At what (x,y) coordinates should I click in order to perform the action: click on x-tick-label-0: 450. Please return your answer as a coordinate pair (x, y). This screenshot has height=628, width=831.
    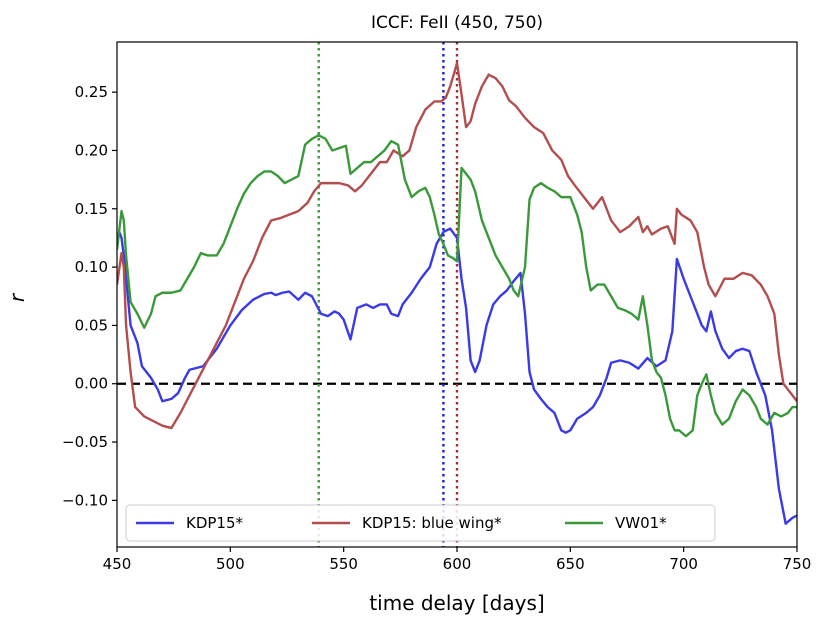
    Looking at the image, I should click on (117, 564).